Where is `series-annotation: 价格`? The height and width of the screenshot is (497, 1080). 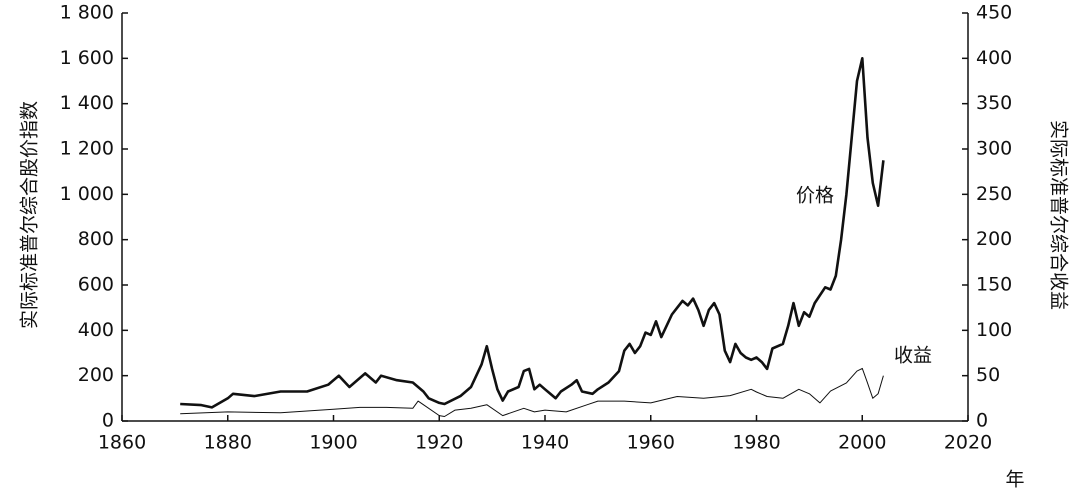
series-annotation: 价格 is located at coordinates (815, 196).